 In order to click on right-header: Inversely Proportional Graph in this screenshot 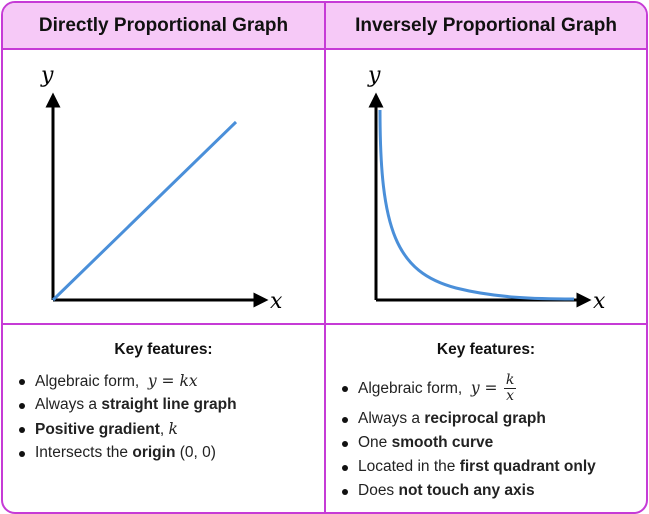, I will do `click(486, 26)`.